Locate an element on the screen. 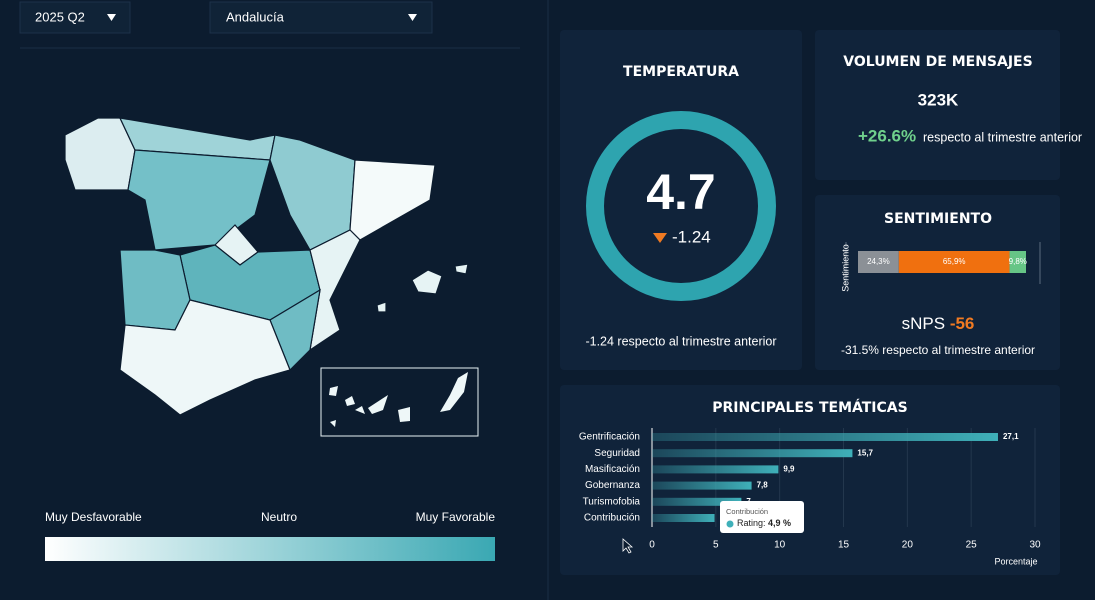  x-tick-label: 25 is located at coordinates (972, 545).